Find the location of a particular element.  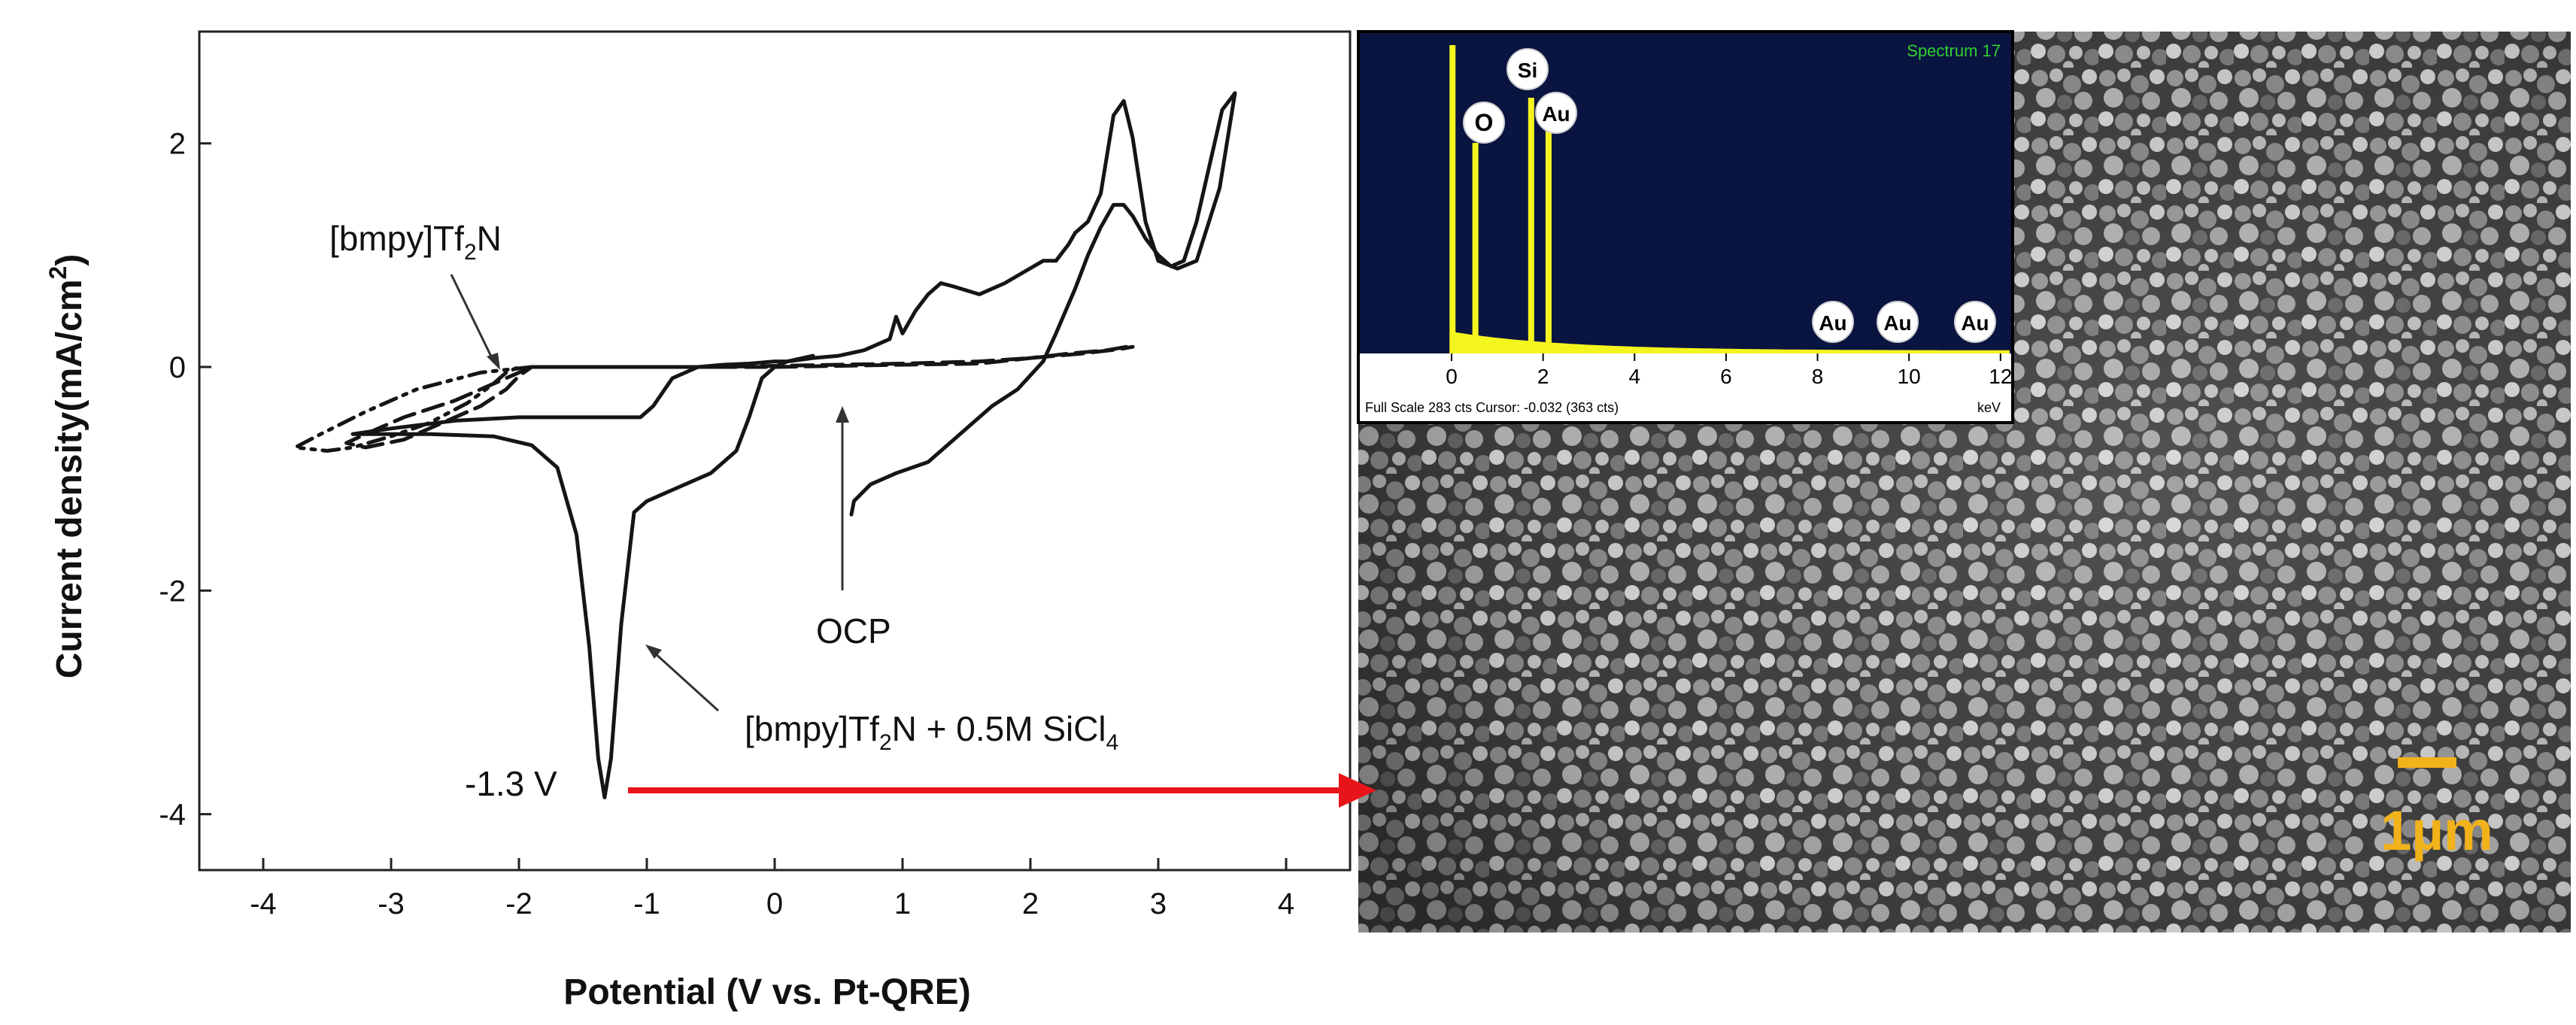

x-tick-label: -4 is located at coordinates (263, 903).